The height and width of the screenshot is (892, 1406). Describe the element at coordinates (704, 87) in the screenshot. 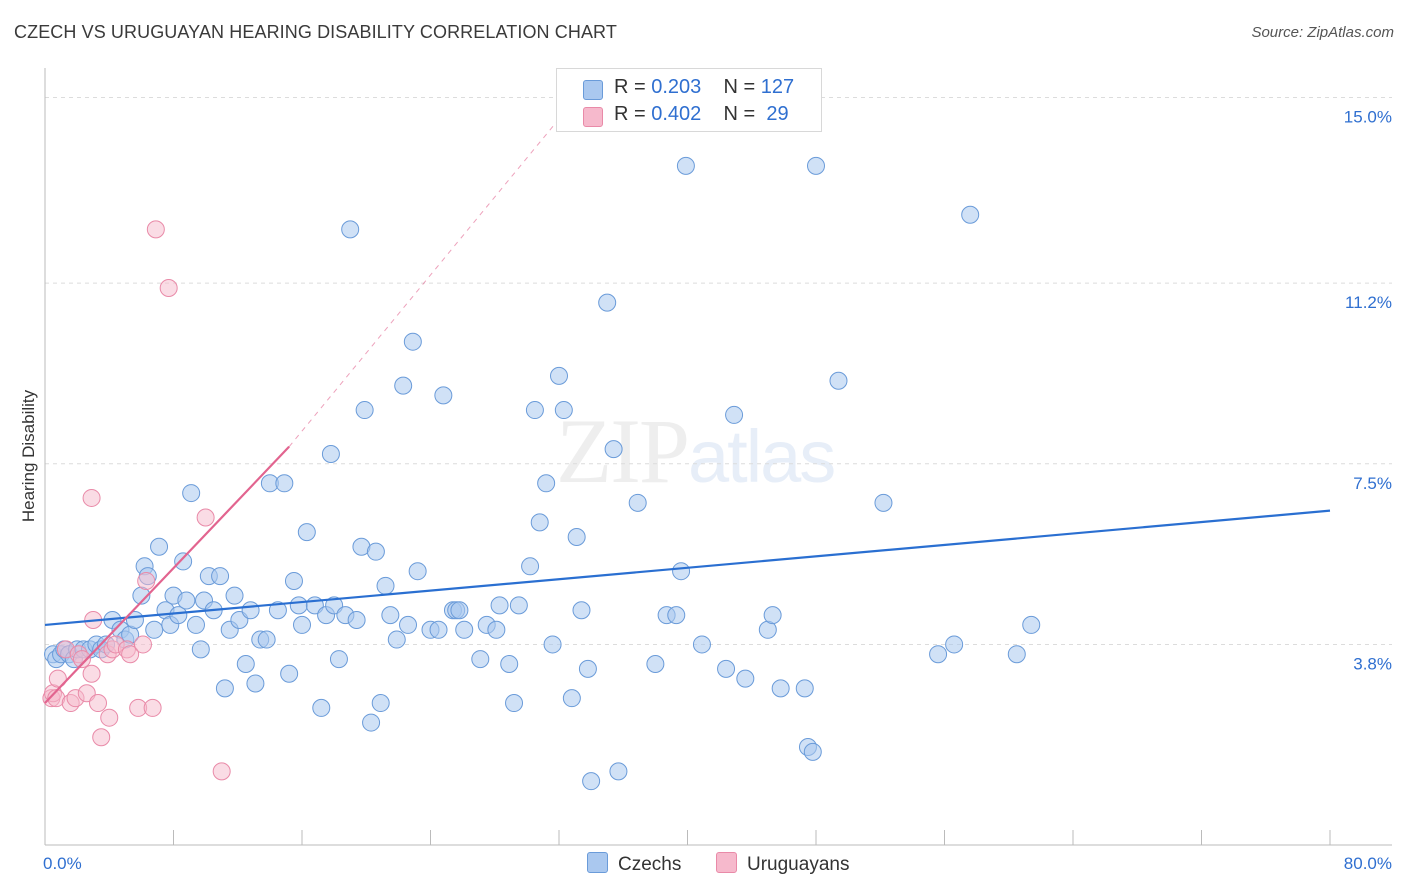

I see `legend-text: R = 0.203 N = 127` at that location.